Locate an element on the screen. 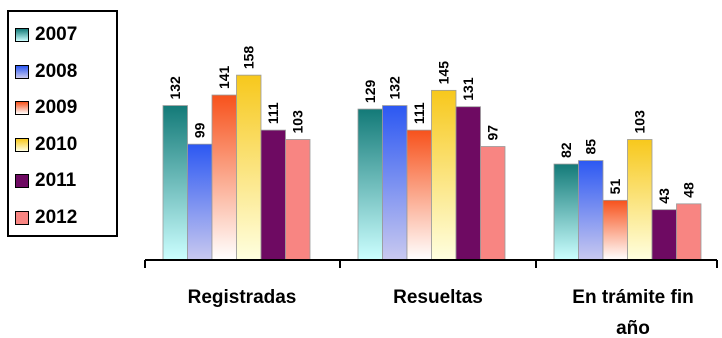 The width and height of the screenshot is (722, 338). legend-label-2009: 2009 is located at coordinates (56, 107).